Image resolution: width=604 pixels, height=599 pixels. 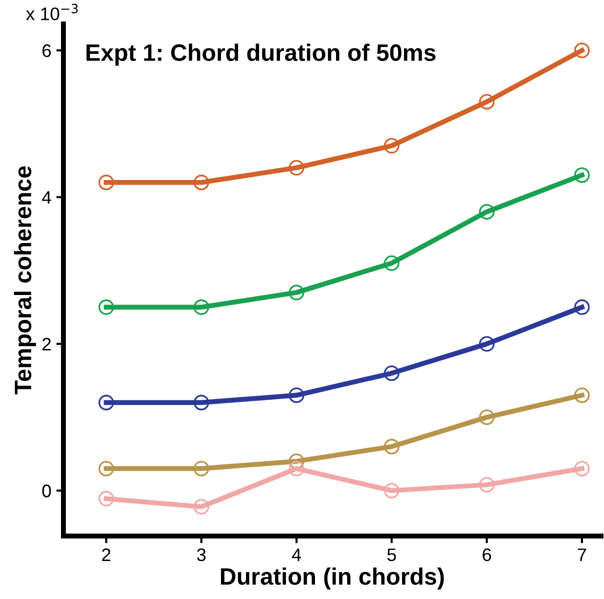 I want to click on y-axis-title: Temporal coherence, so click(x=25, y=280).